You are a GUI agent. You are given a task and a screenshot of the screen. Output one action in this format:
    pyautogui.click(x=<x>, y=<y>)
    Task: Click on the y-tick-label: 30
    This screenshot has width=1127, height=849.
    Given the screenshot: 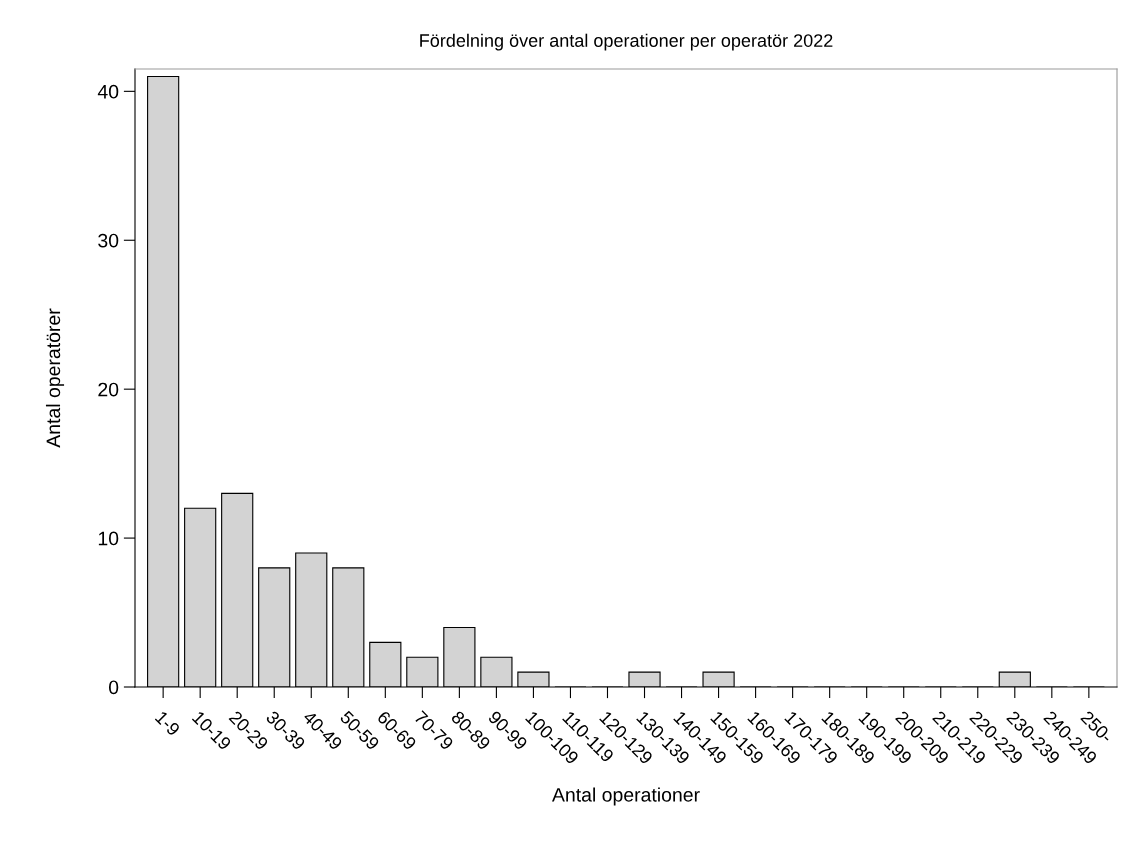 What is the action you would take?
    pyautogui.click(x=108, y=240)
    